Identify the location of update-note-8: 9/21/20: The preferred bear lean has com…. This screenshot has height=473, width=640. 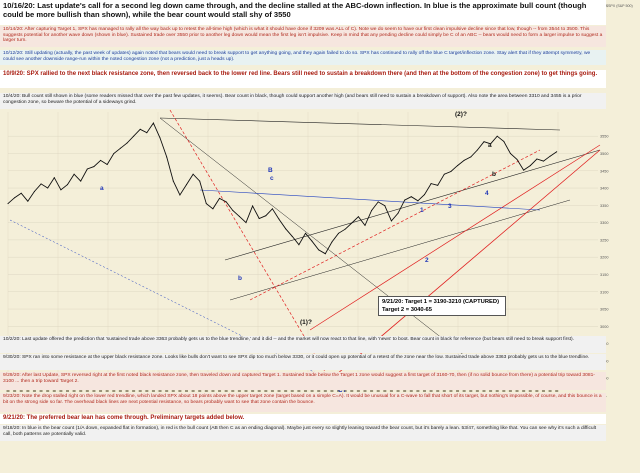
(303, 419).